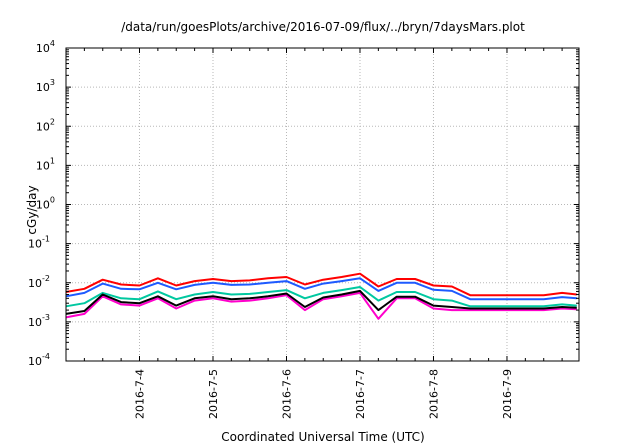  I want to click on x-tick-label: 2016-7-7, so click(360, 394).